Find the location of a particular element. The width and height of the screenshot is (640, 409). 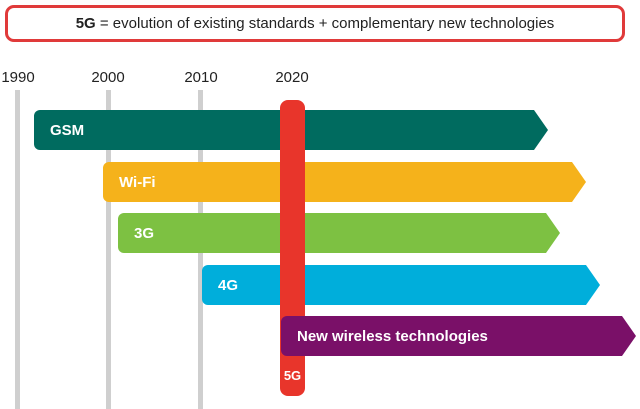

gridline-2000 is located at coordinates (108, 249).